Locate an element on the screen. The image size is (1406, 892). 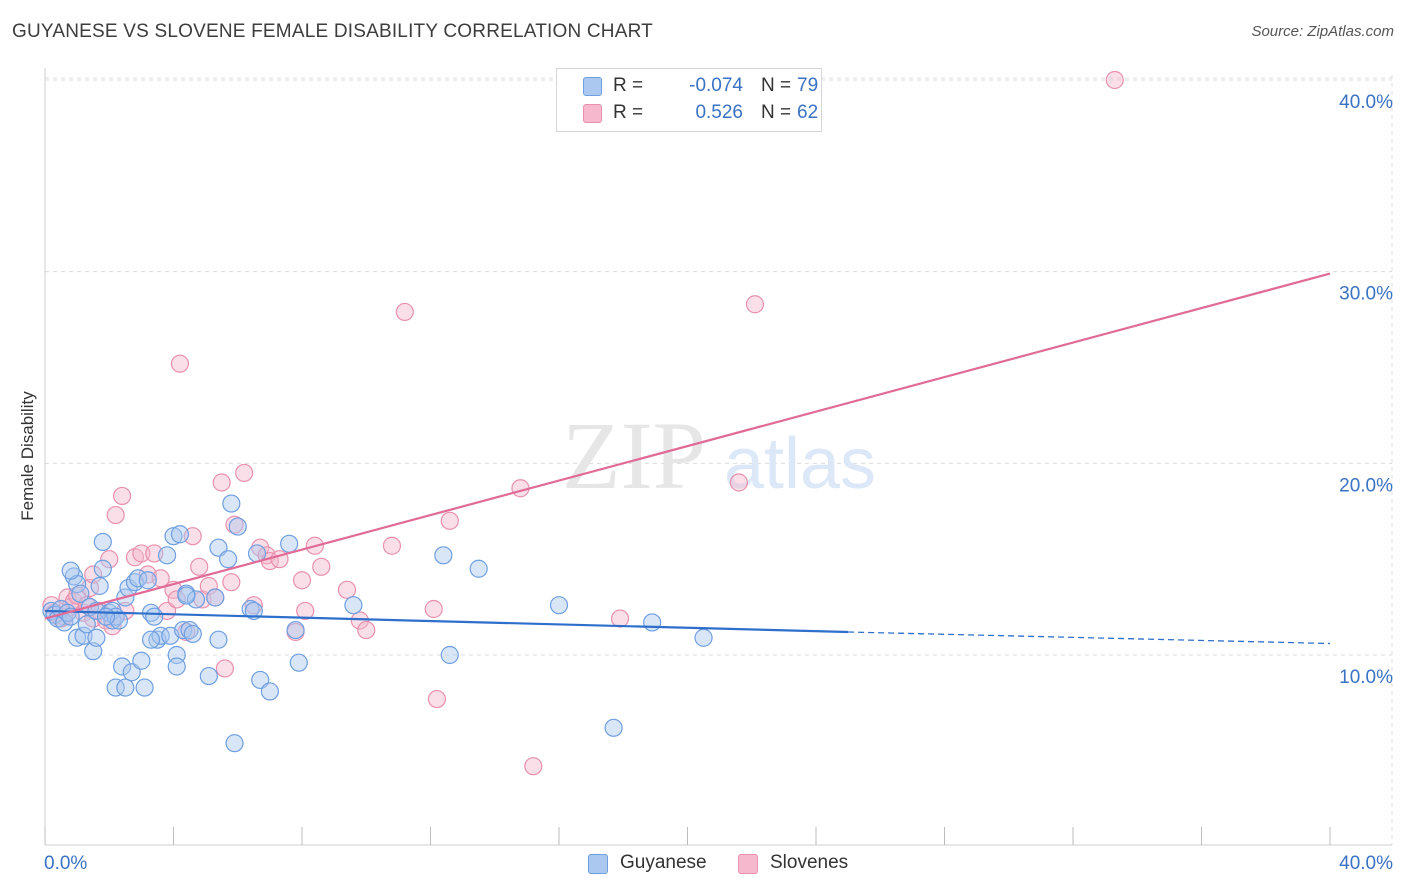
x-tick-label-min: 0.0% is located at coordinates (65, 863).